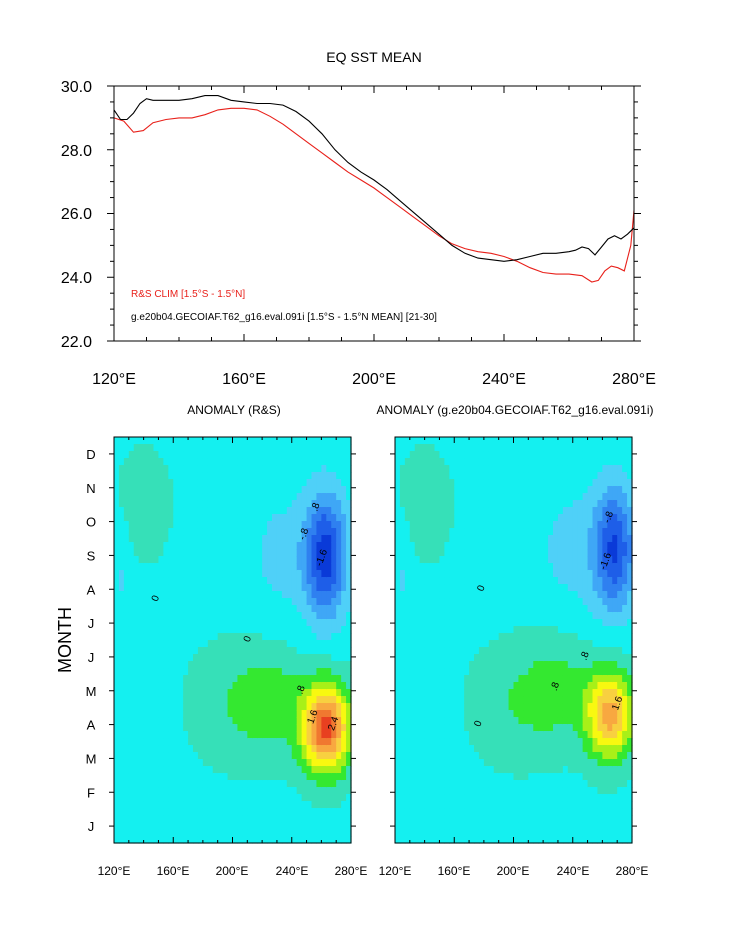 This screenshot has height=945, width=733. Describe the element at coordinates (504, 379) in the screenshot. I see `x-tick-label: 240°E` at that location.